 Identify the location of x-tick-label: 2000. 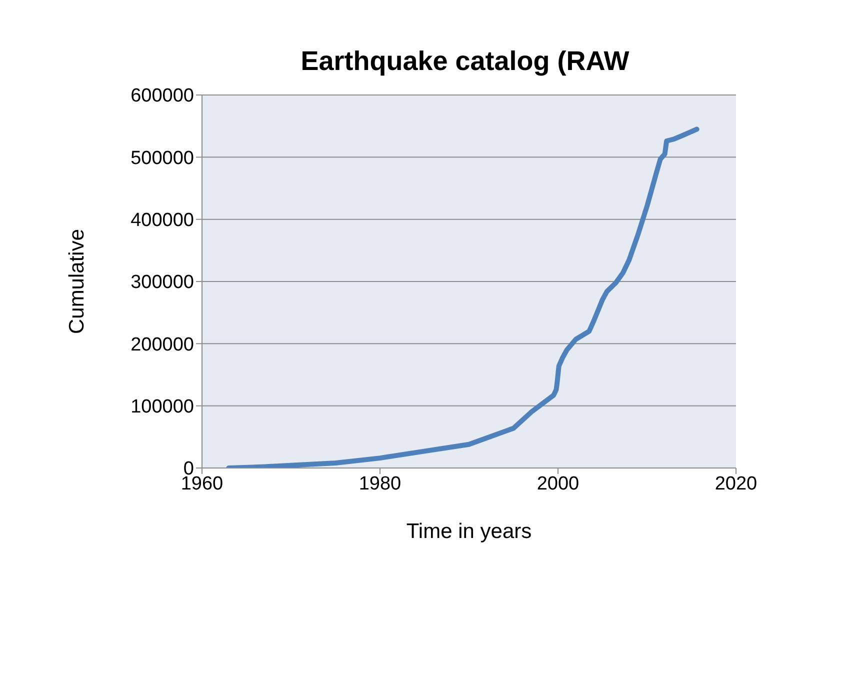
(558, 483).